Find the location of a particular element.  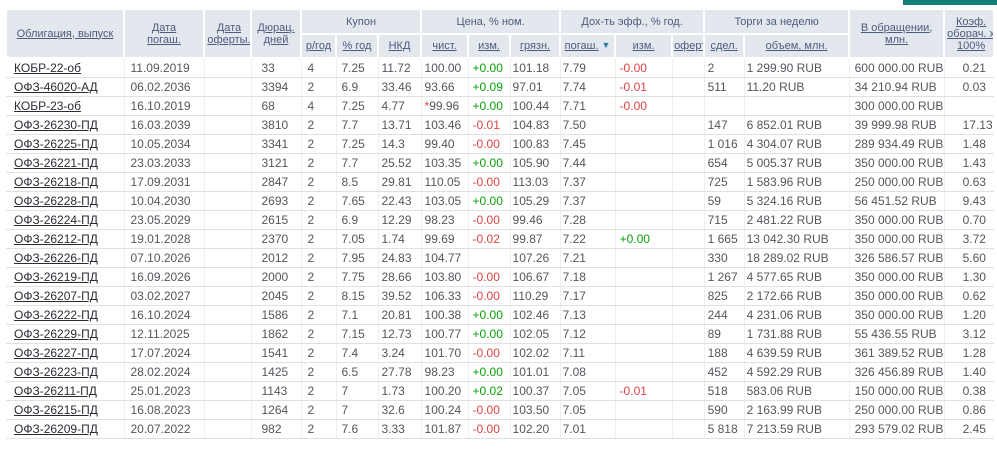

bond-cell: ОФЗ-26218-ПД is located at coordinates (65, 182).